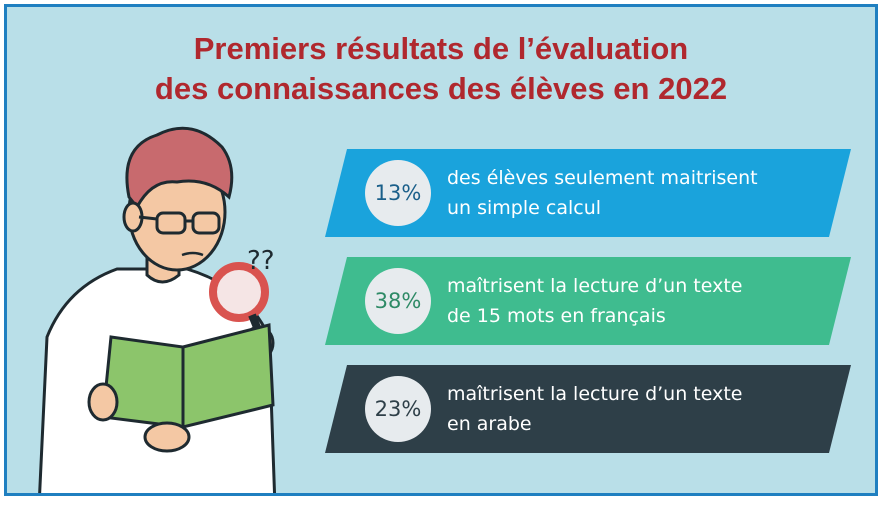 The width and height of the screenshot is (888, 508). What do you see at coordinates (188, 376) in the screenshot?
I see `book-icon` at bounding box center [188, 376].